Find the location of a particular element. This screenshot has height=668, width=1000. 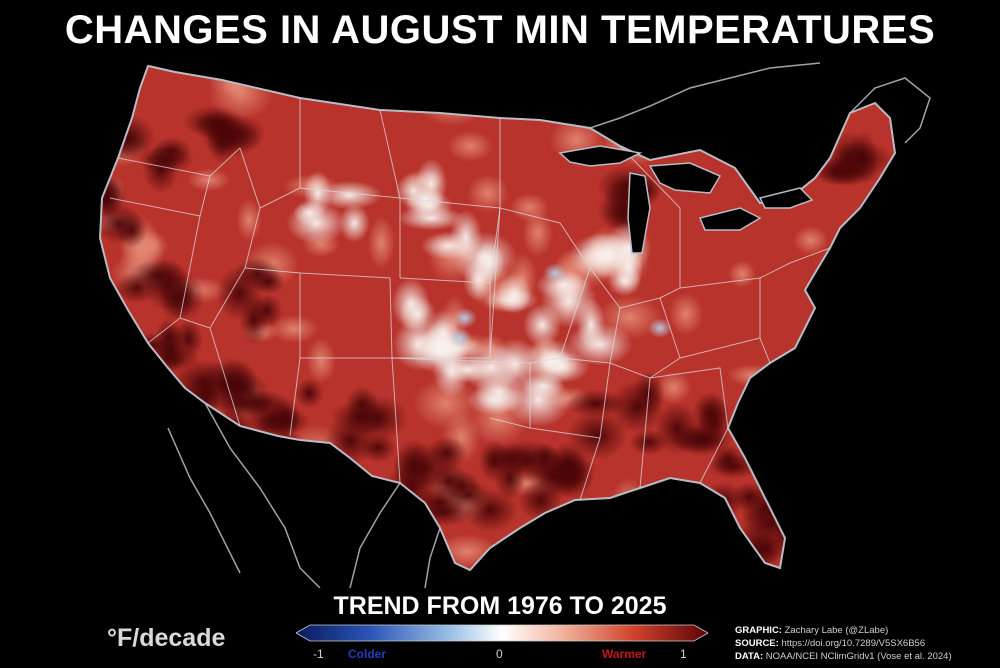

credit-source: SOURCE: https://doi.org/10.7289/V5SX6B56 is located at coordinates (830, 643).